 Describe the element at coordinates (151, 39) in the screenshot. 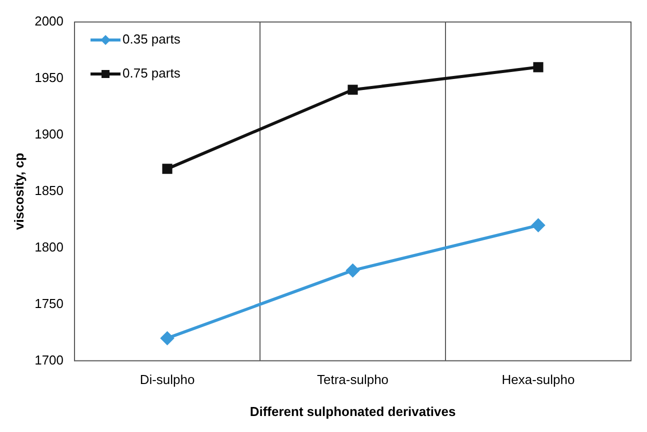

I see `legend-label: 0.35 parts` at that location.